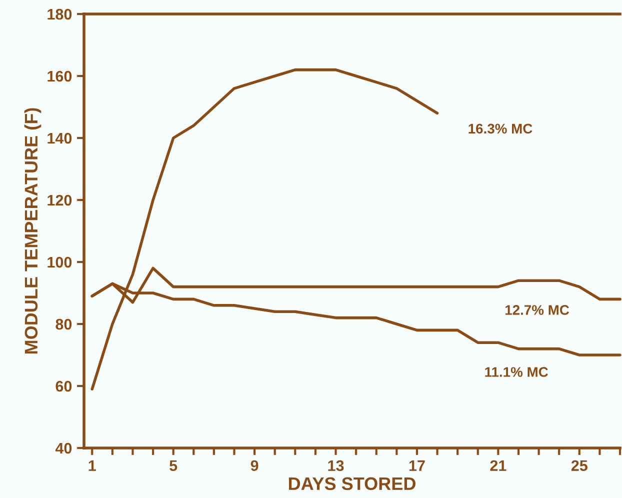 This screenshot has height=498, width=622. What do you see at coordinates (516, 372) in the screenshot?
I see `series-label: 11.1% MC` at bounding box center [516, 372].